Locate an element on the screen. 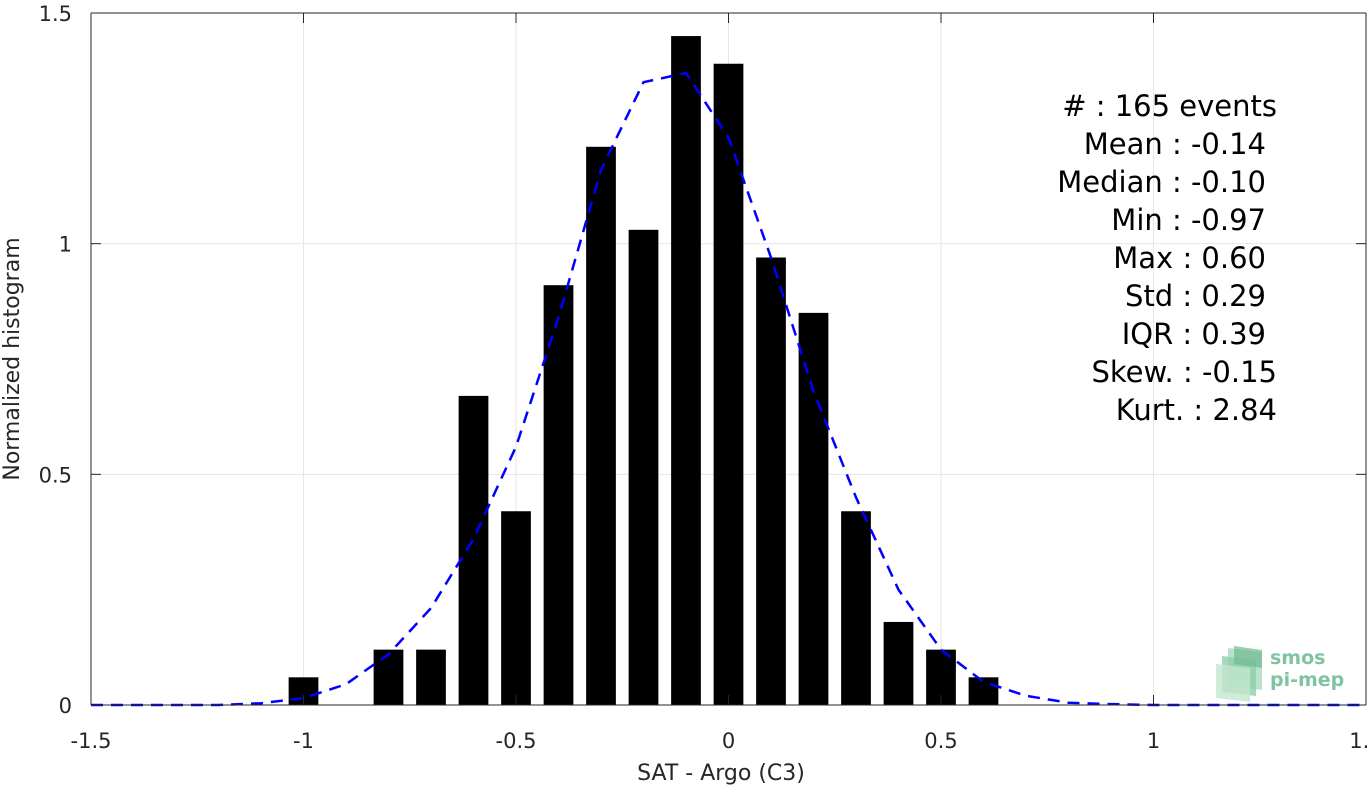  x-tick-label: 1.5 is located at coordinates (1358, 741).